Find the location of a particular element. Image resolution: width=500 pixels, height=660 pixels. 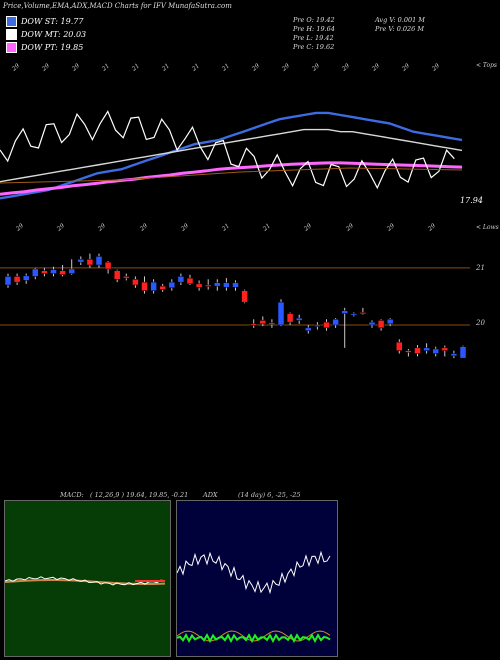

legend-label-st: DOW ST: 19.77 is located at coordinates (52, 21).